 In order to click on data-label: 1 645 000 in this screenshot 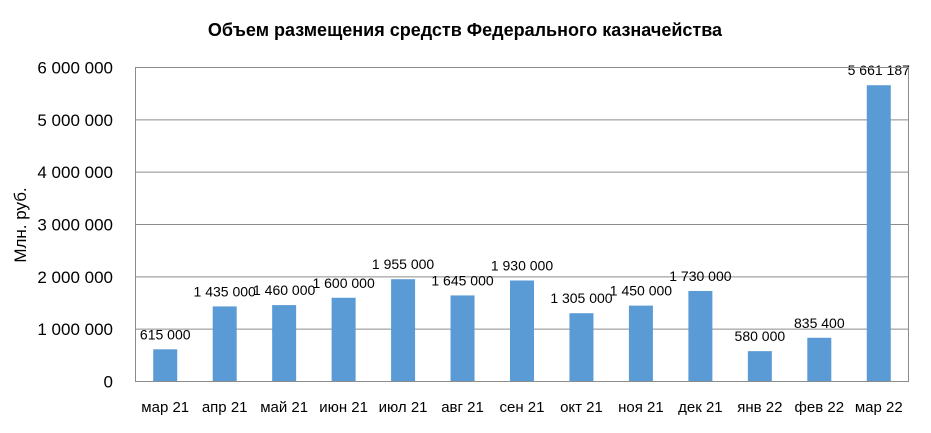, I will do `click(462, 280)`.